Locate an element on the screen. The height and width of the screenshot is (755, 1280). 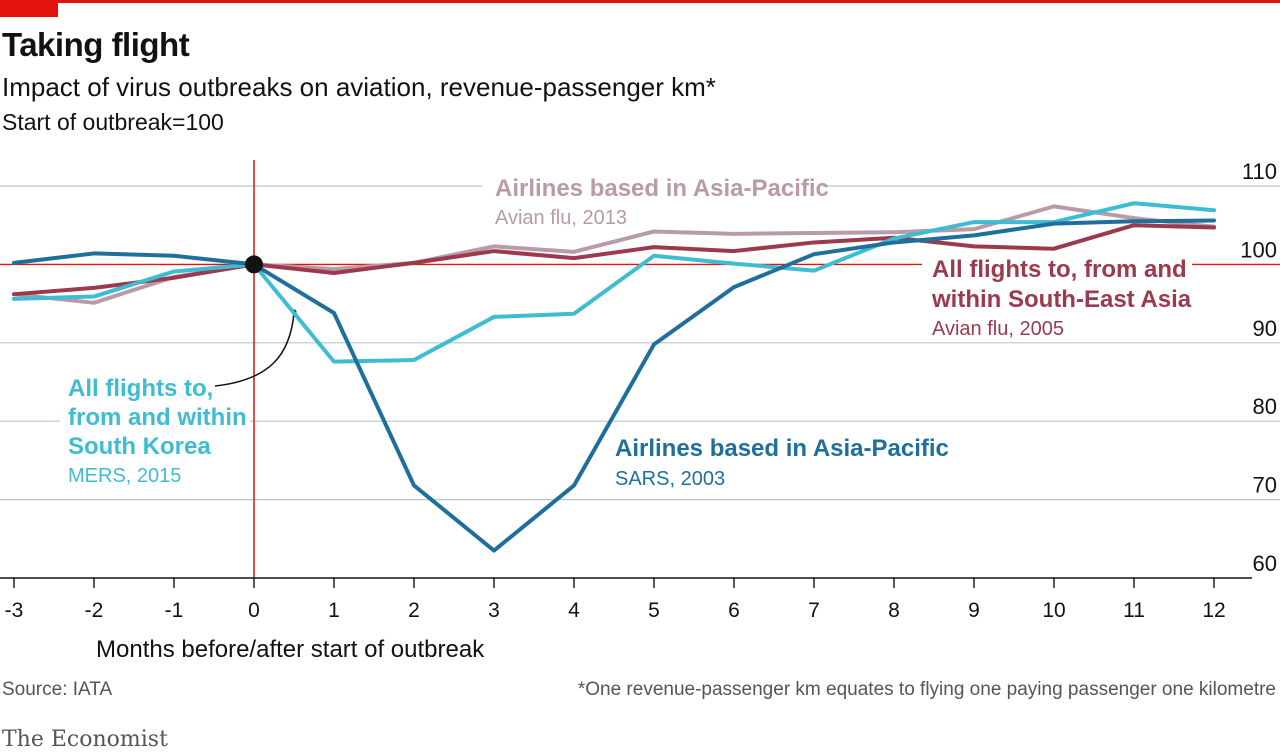
x-tick-label: 0 is located at coordinates (254, 610).